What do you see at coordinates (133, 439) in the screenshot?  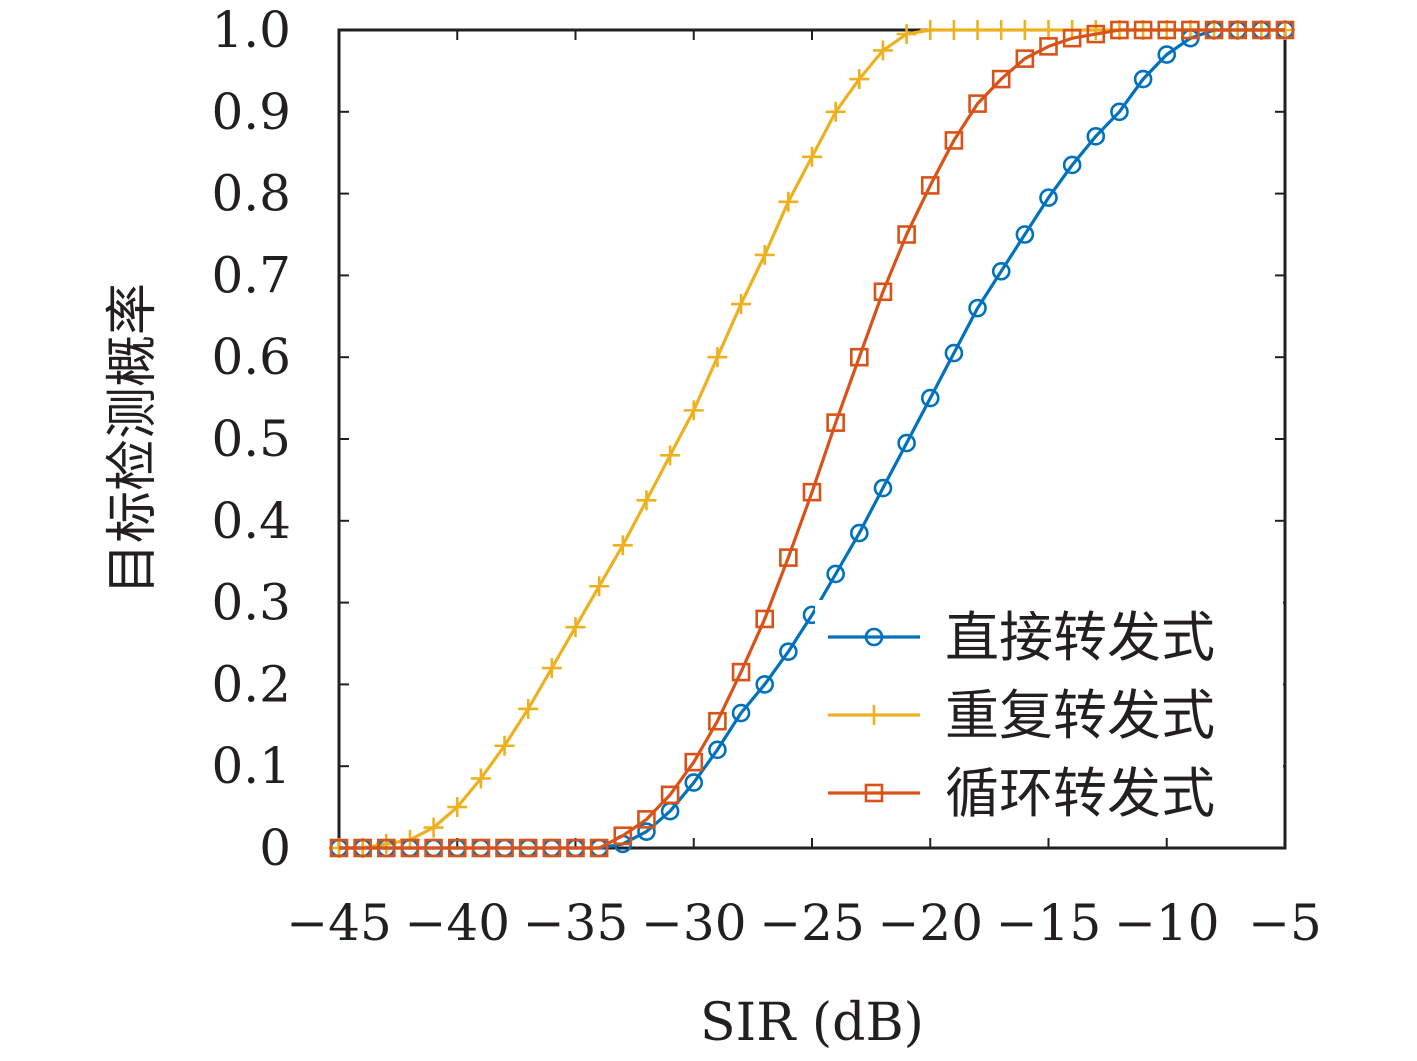 I see `y-axis-label: 目标检测概率` at bounding box center [133, 439].